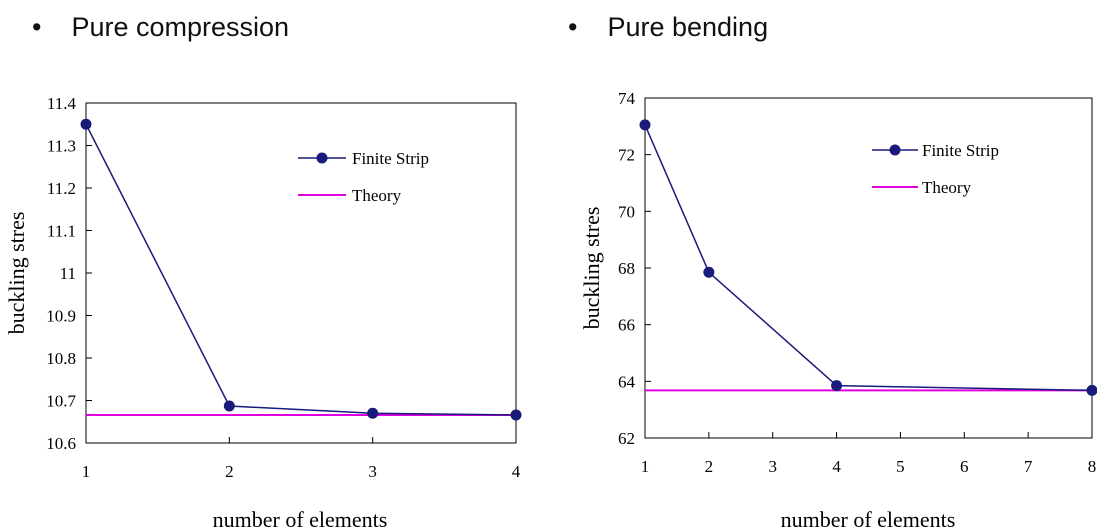  Describe the element at coordinates (627, 98) in the screenshot. I see `y-tick-label: 74` at that location.